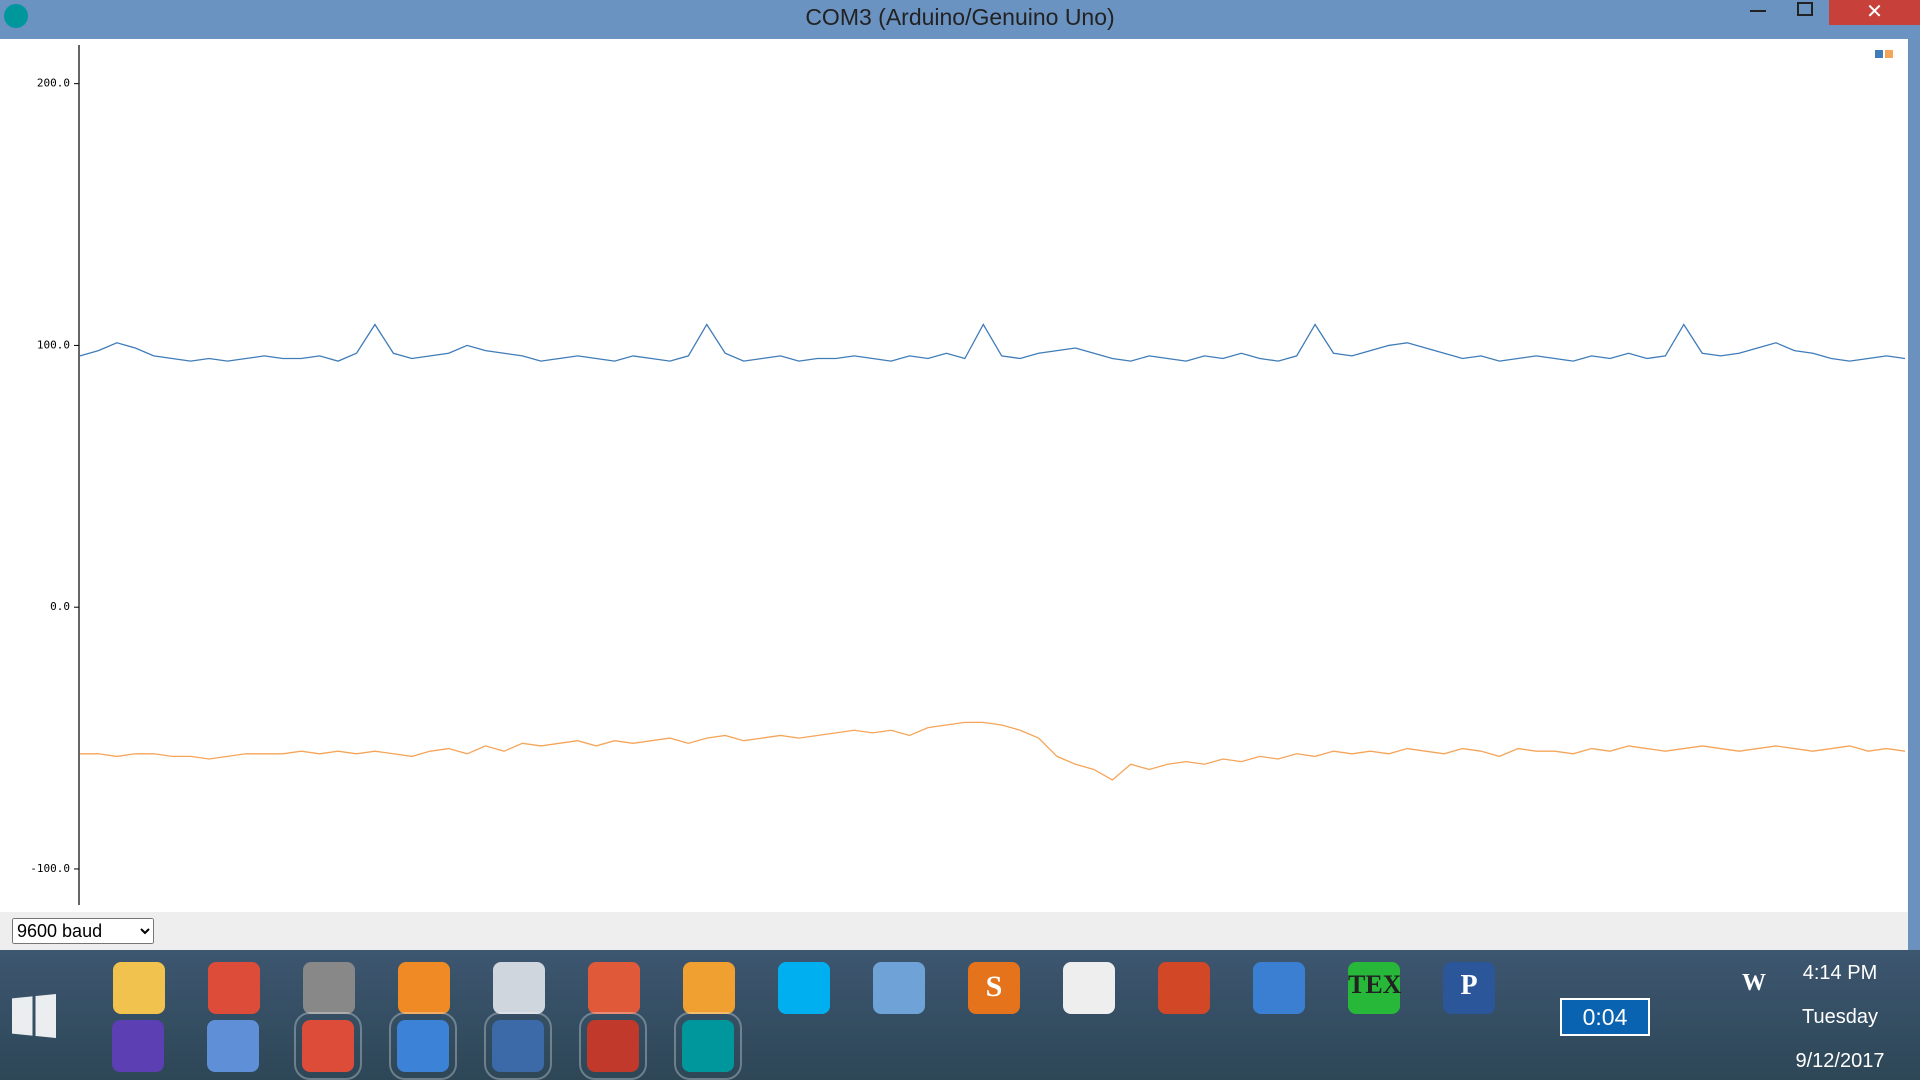 Image resolution: width=1920 pixels, height=1080 pixels. Describe the element at coordinates (960, 1015) in the screenshot. I see `taskbar: S TEX P W 0:04 4:14 PM Tuesday 9/12/2017` at that location.